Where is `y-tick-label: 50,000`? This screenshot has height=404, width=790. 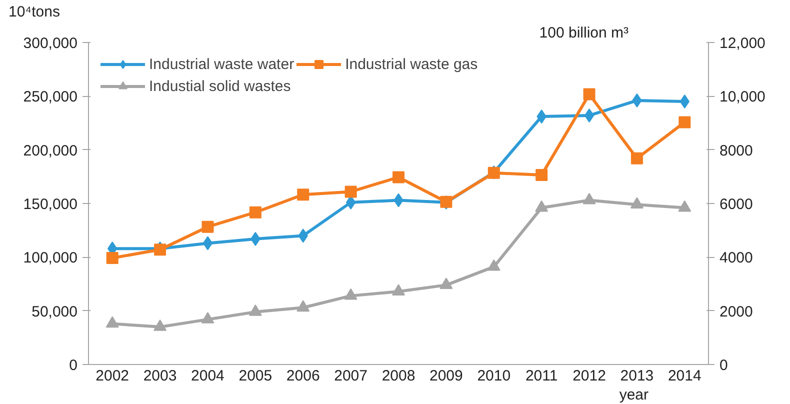
y-tick-label: 50,000 is located at coordinates (55, 311).